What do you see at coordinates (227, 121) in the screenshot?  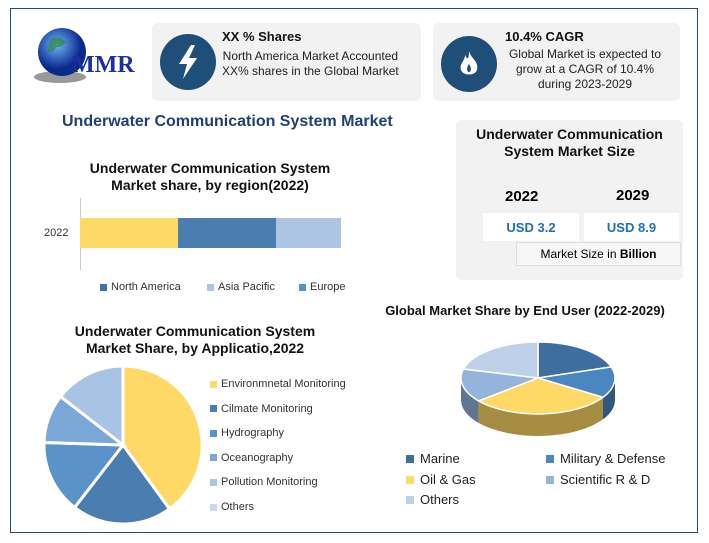 I see `main-title: Underwater Communication System Market` at bounding box center [227, 121].